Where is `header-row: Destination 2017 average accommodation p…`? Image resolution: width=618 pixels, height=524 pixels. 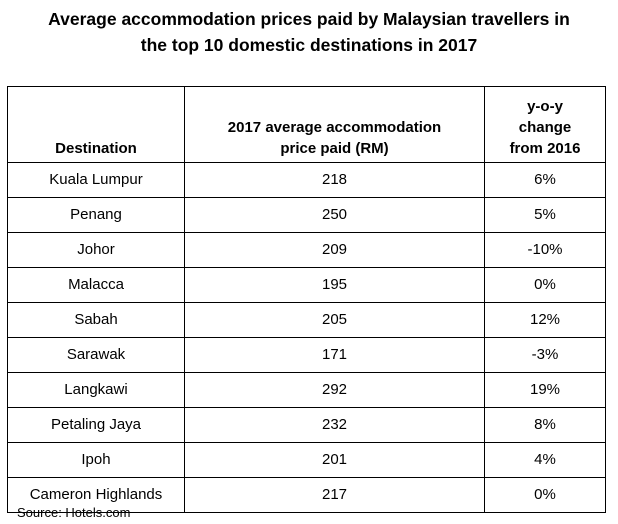 header-row: Destination 2017 average accommodation p… is located at coordinates (306, 124).